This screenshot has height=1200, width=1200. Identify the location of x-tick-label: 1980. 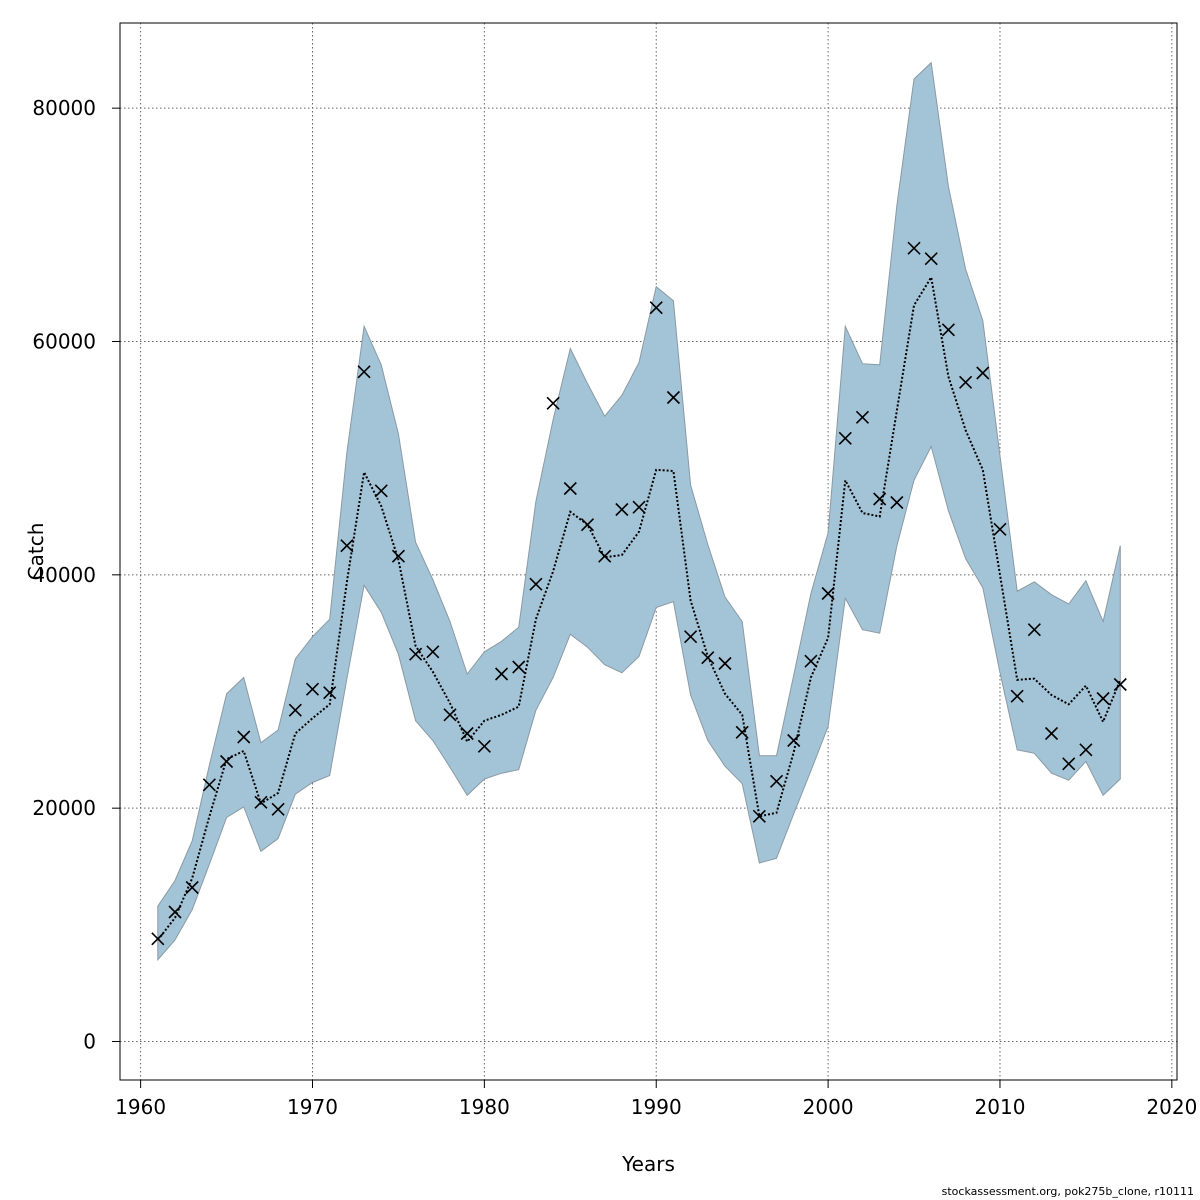
(484, 1107).